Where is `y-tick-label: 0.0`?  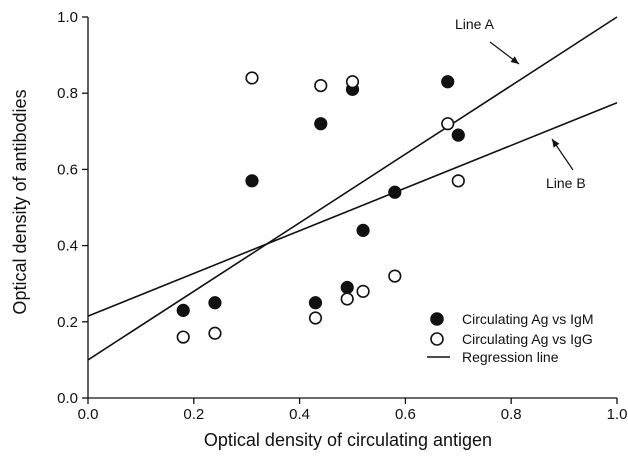
y-tick-label: 0.0 is located at coordinates (67, 398).